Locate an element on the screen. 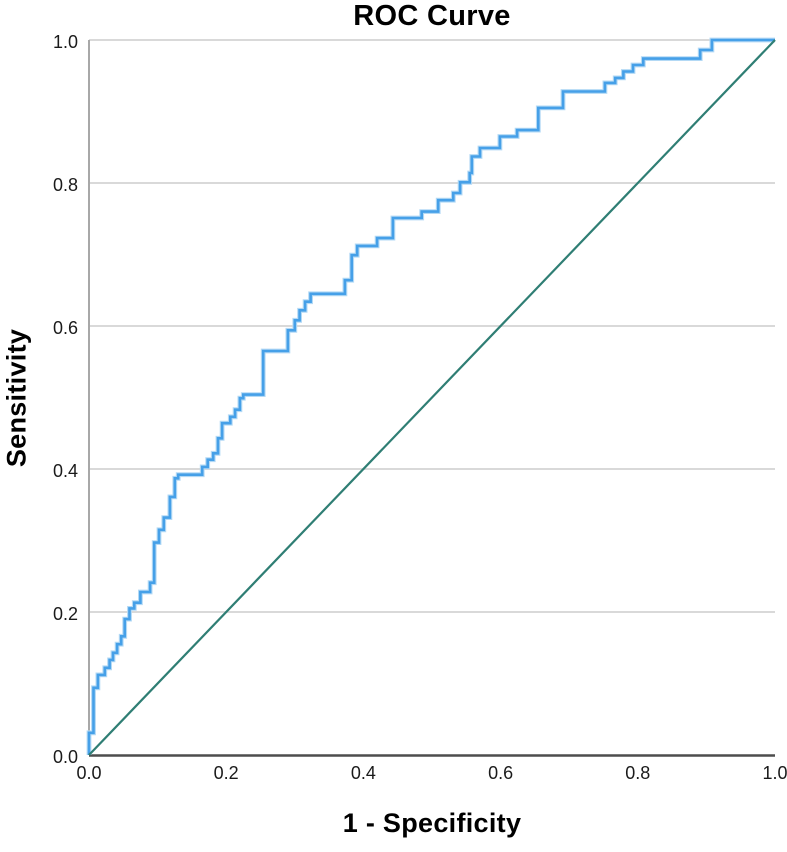  x-tick-label-0.6: 0.6 is located at coordinates (501, 773).